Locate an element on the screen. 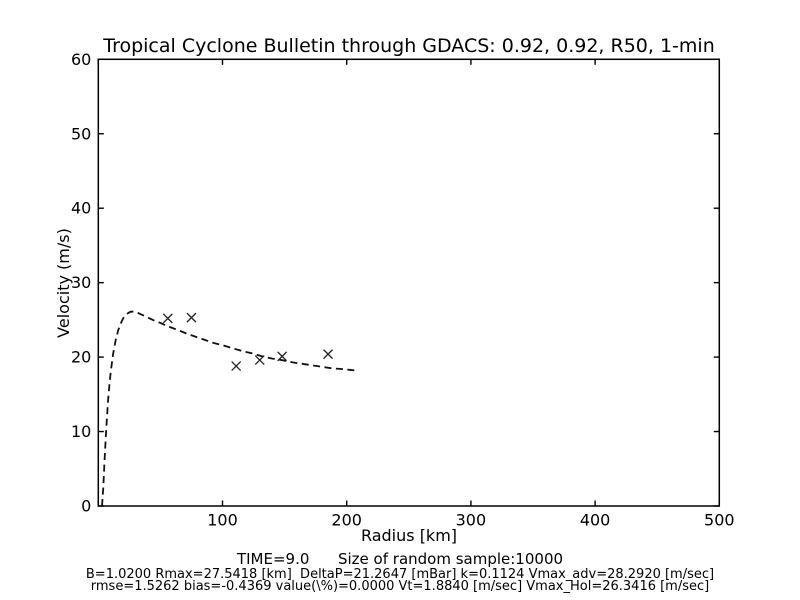 The width and height of the screenshot is (800, 600). footer-time-and-sample-size: TIME=9.0 Size of random sample:10000 is located at coordinates (400, 559).